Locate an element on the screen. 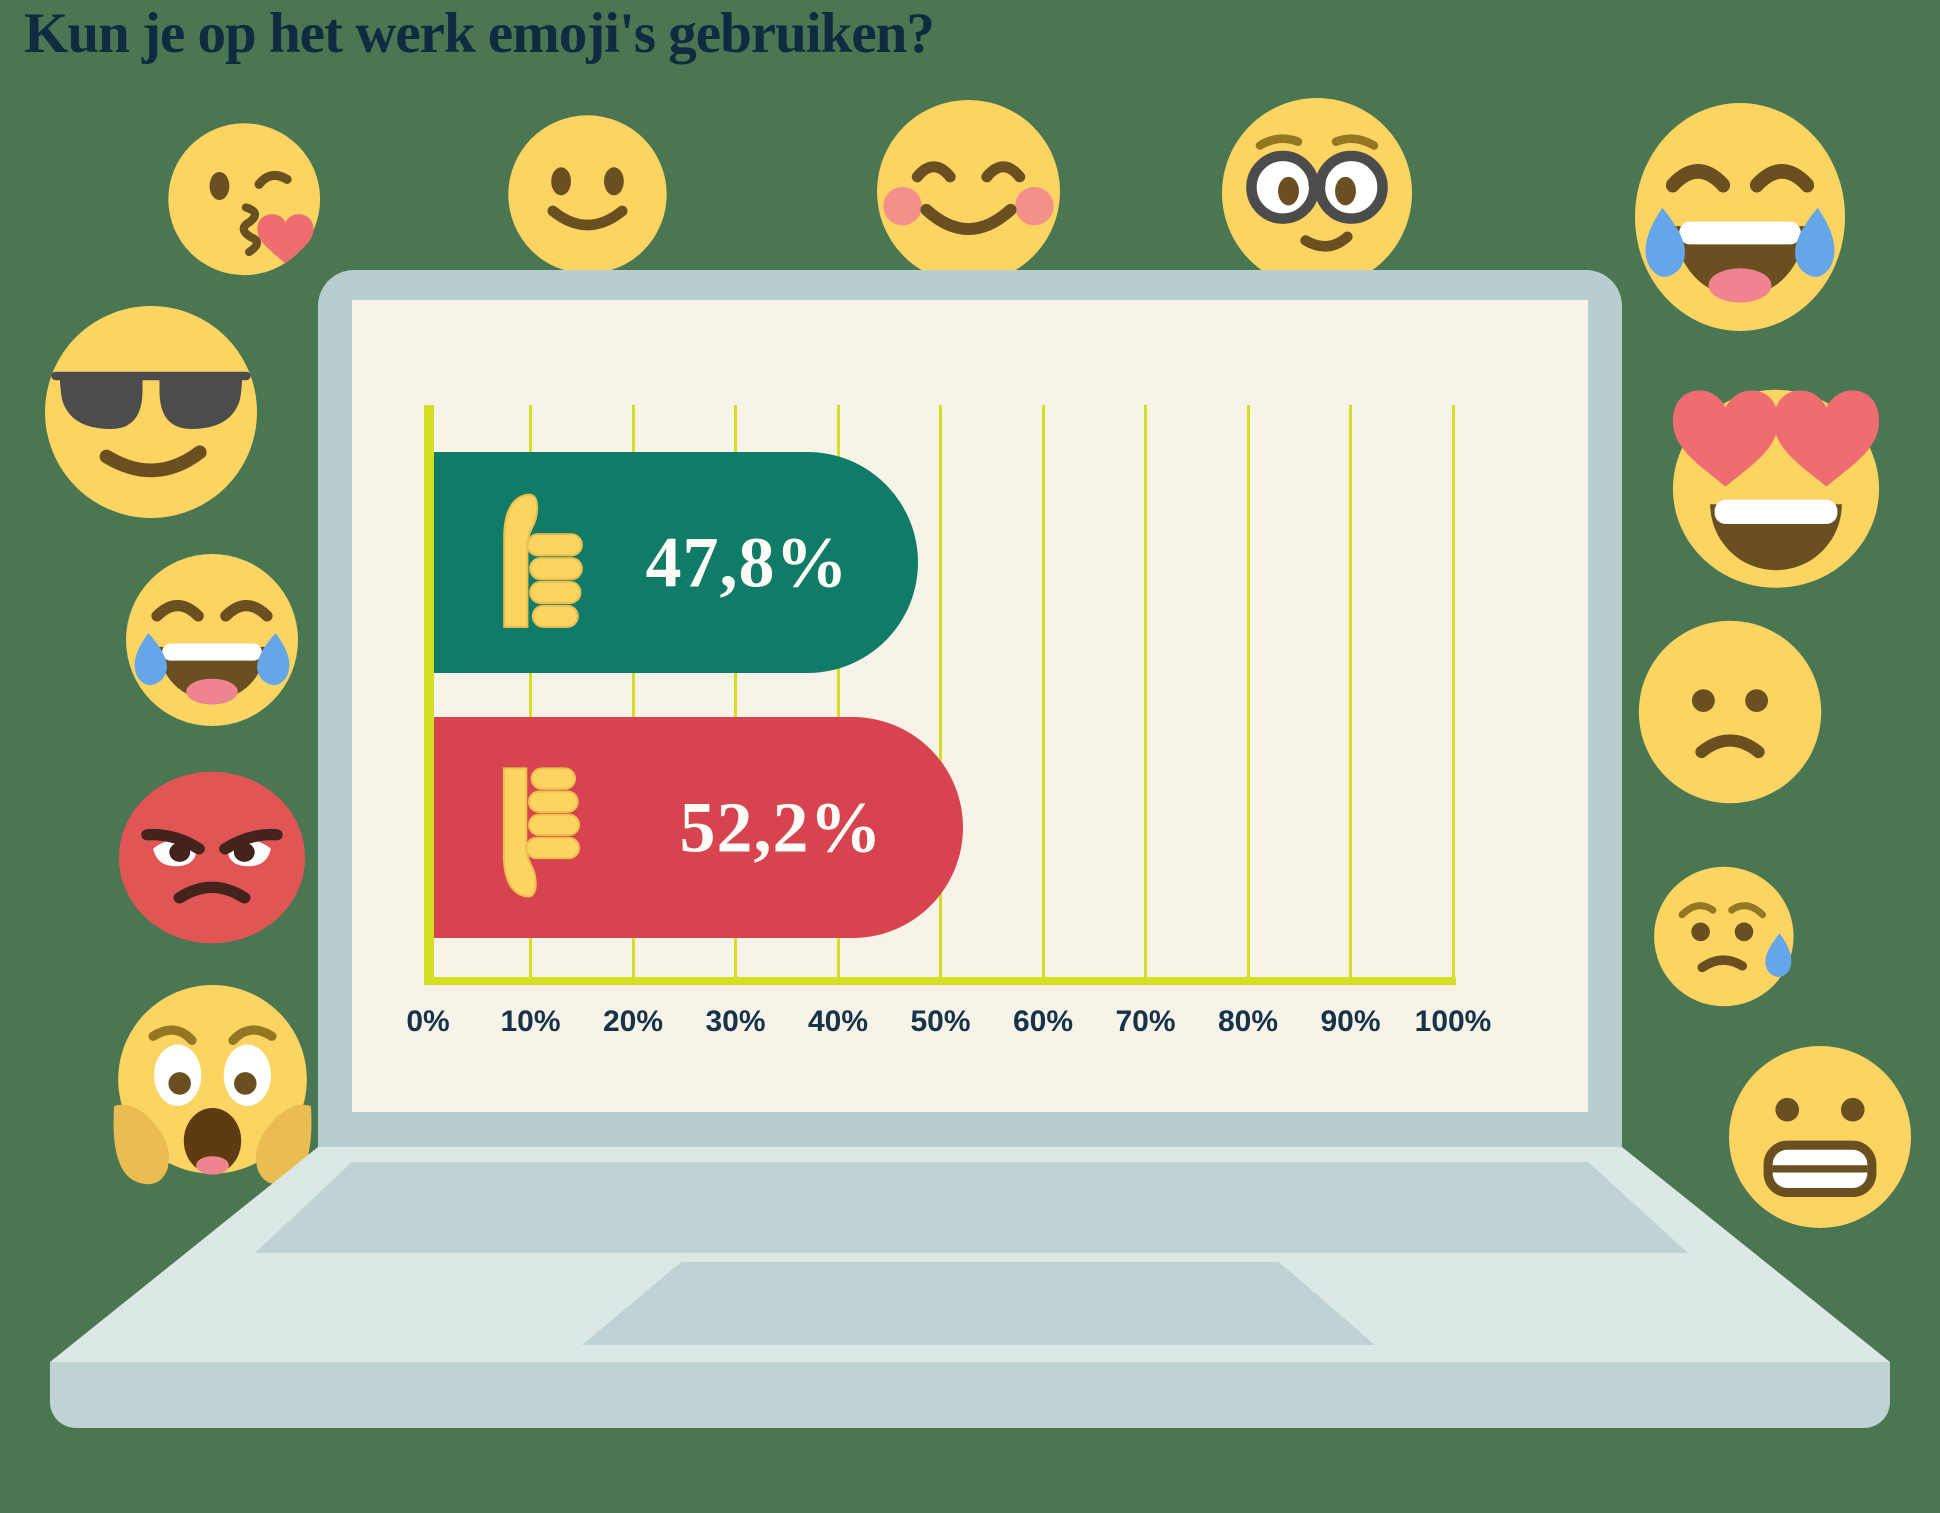  x-axis-tick-label: 70% is located at coordinates (1145, 1021).